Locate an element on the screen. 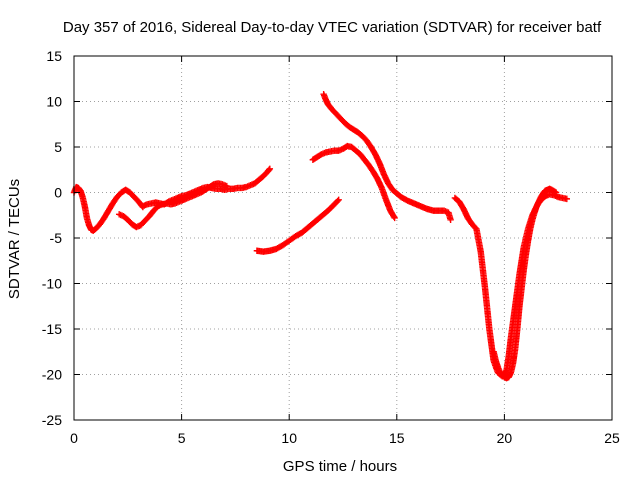 The width and height of the screenshot is (640, 480). x-tick-label: 15 is located at coordinates (397, 438).